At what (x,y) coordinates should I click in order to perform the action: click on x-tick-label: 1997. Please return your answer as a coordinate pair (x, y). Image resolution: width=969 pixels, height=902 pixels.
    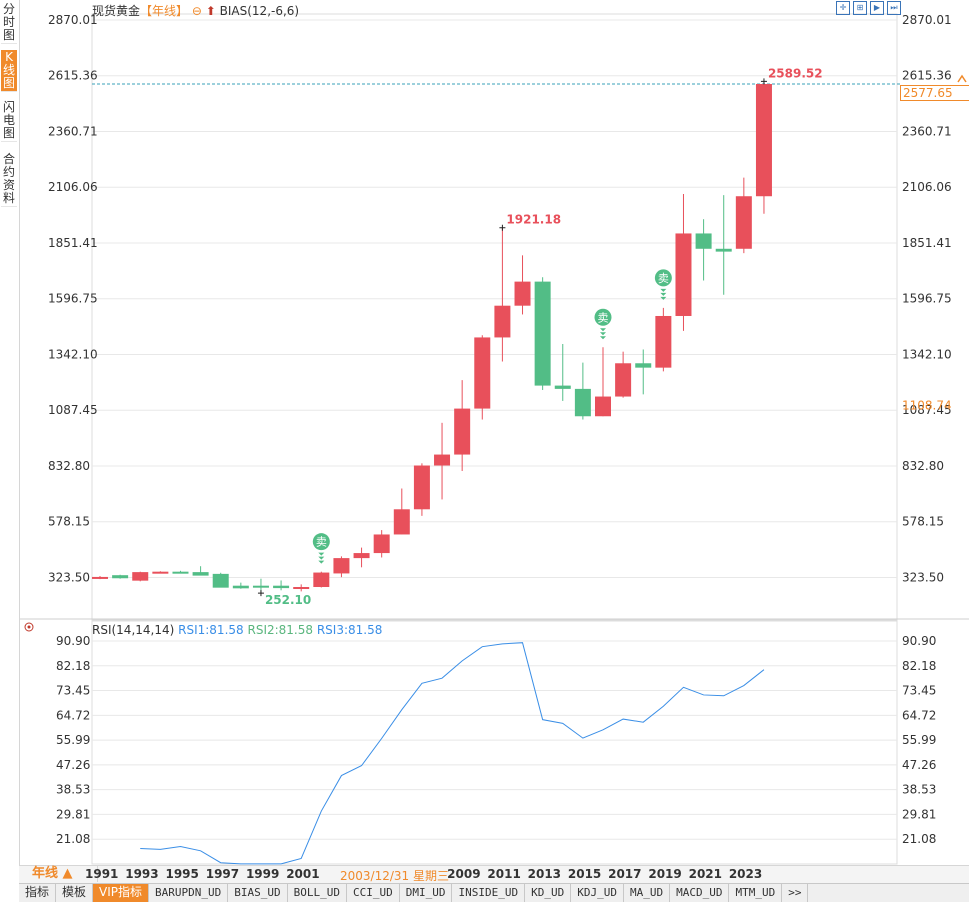
    Looking at the image, I should click on (222, 874).